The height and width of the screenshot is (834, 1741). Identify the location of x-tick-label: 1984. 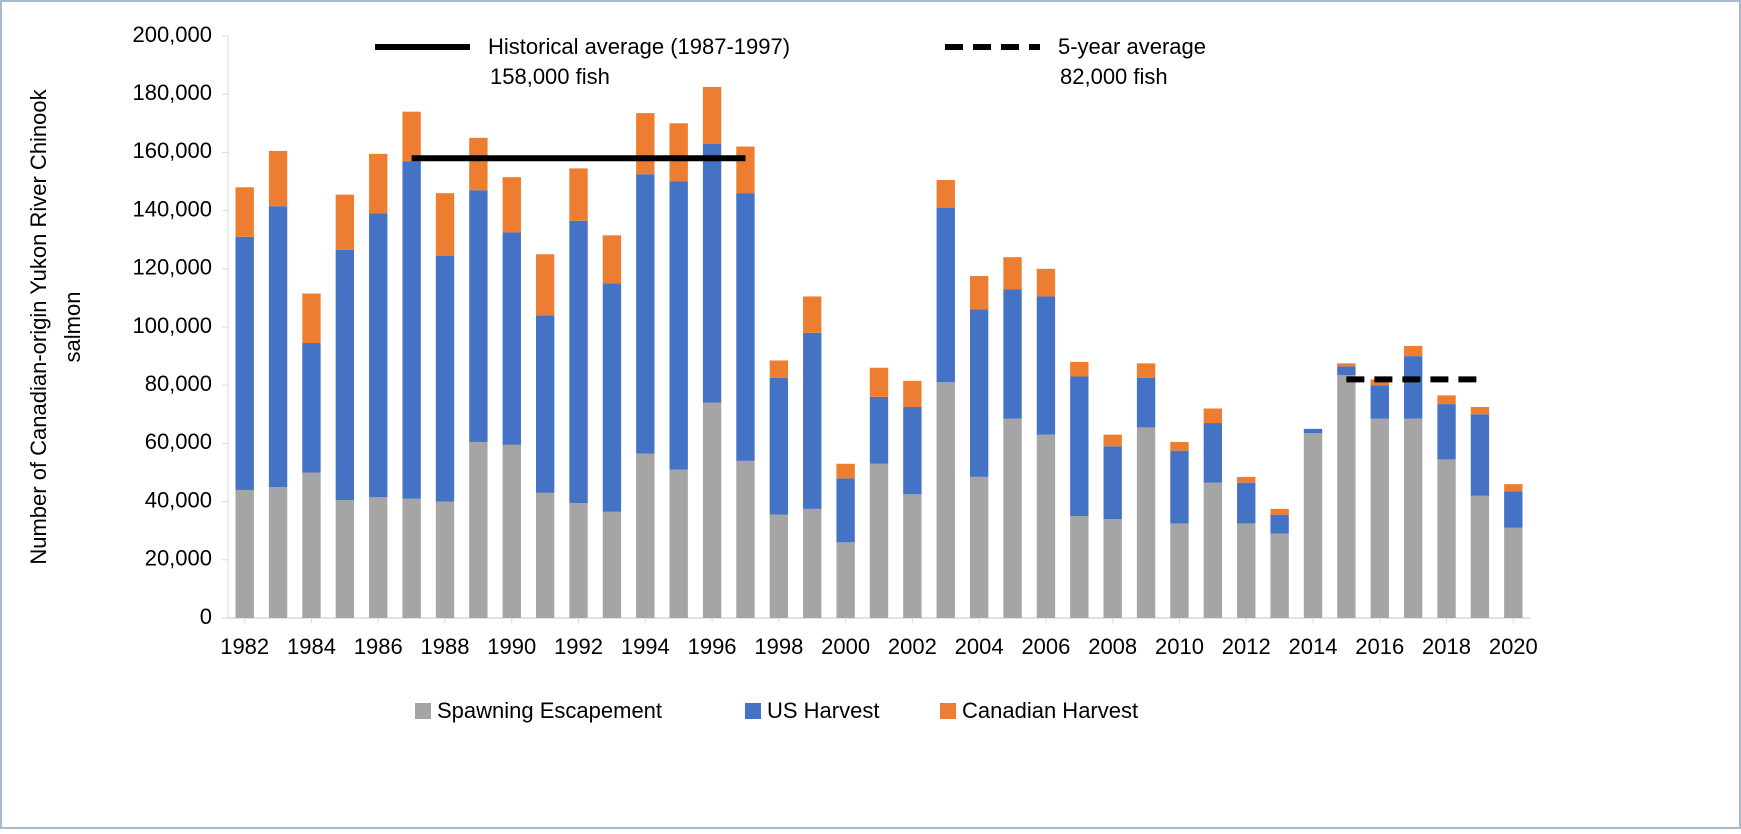
(311, 646).